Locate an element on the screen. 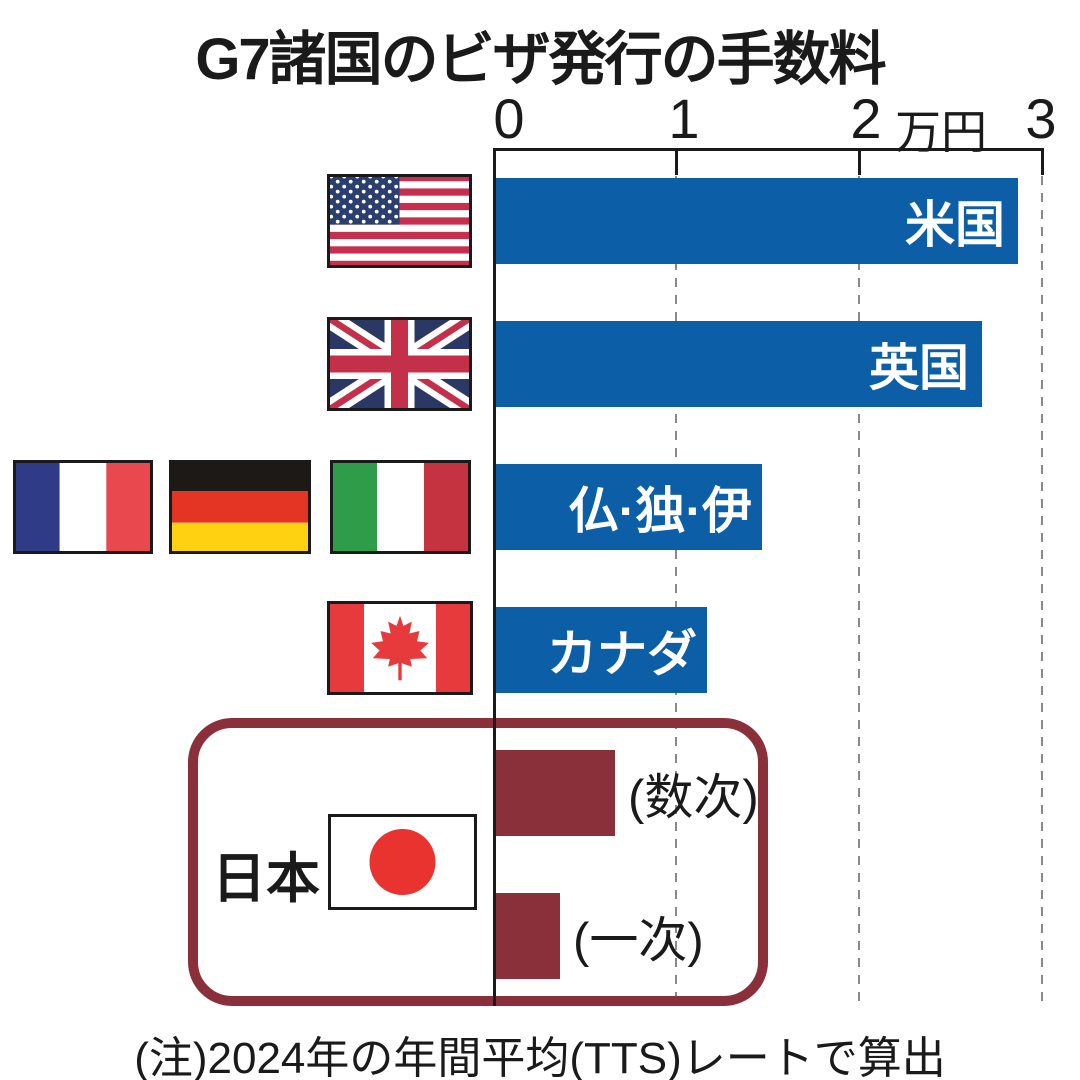 This screenshot has width=1080, height=1080. bar-usa: 米国 is located at coordinates (757, 221).